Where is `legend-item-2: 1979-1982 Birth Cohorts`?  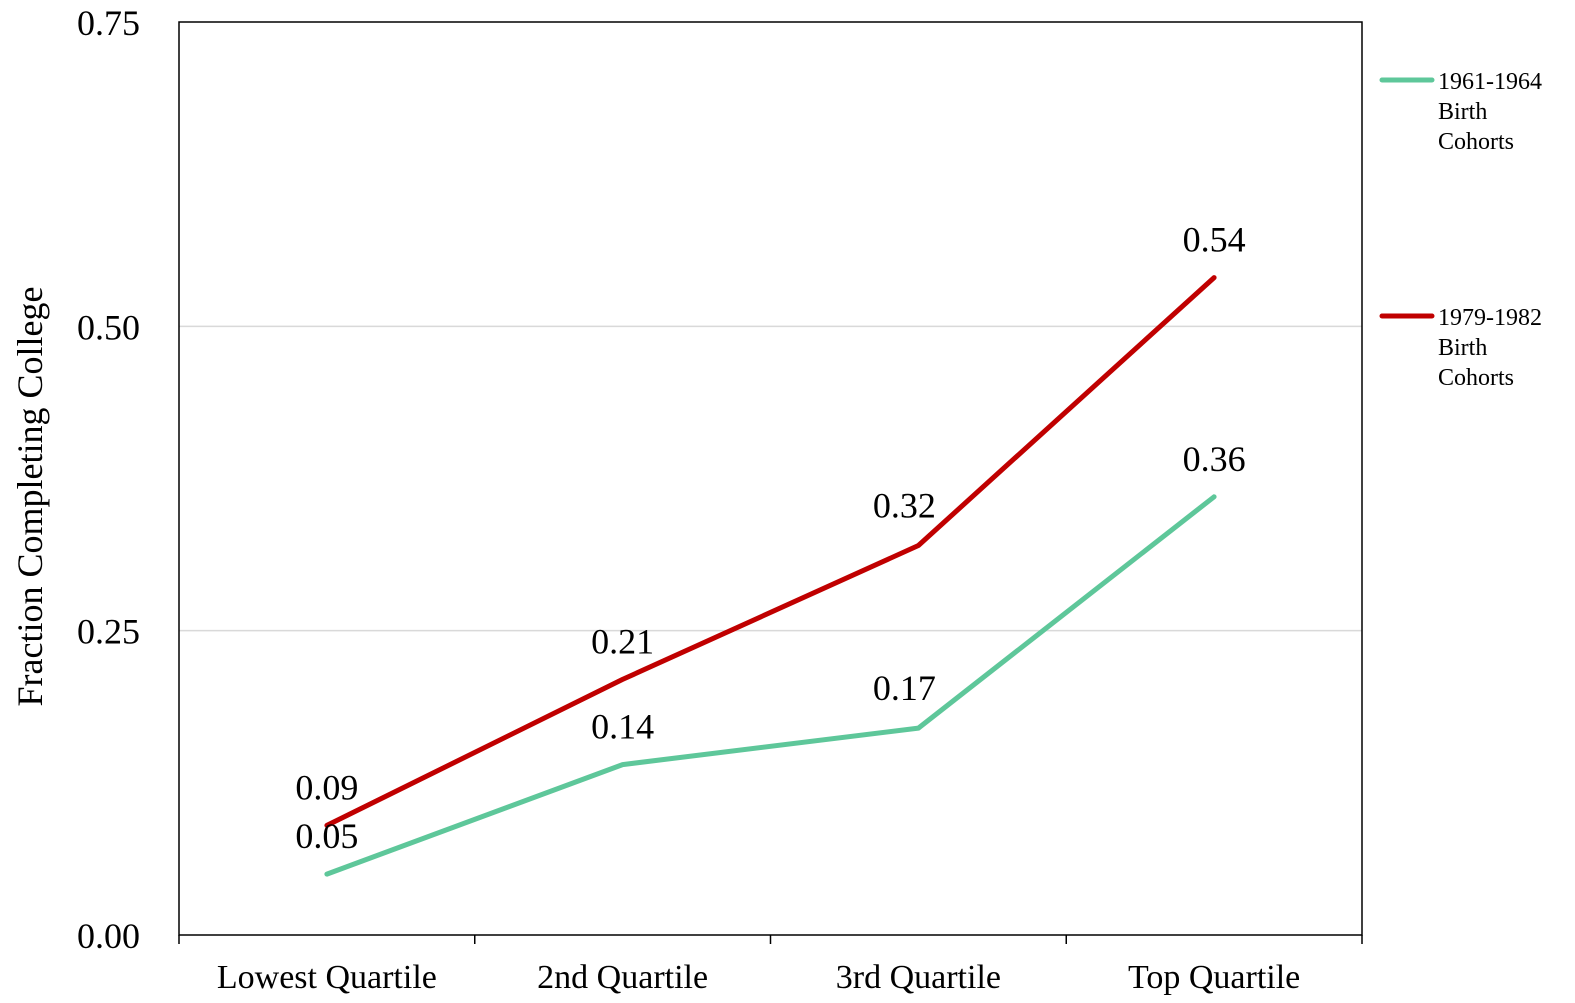 legend-item-2: 1979-1982 Birth Cohorts is located at coordinates (1460, 348).